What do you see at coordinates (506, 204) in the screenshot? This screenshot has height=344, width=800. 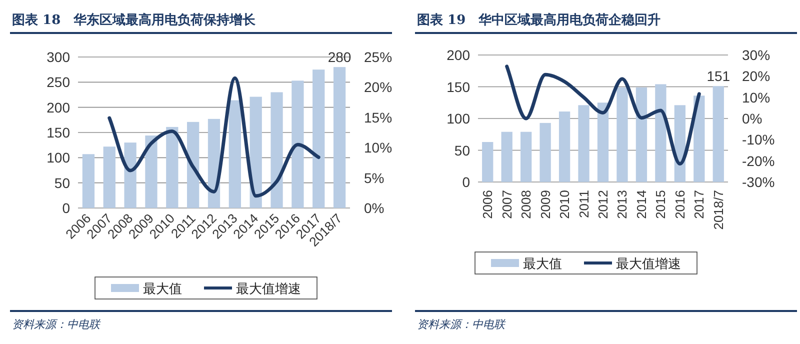 I see `x-tick-label: 2007` at bounding box center [506, 204].